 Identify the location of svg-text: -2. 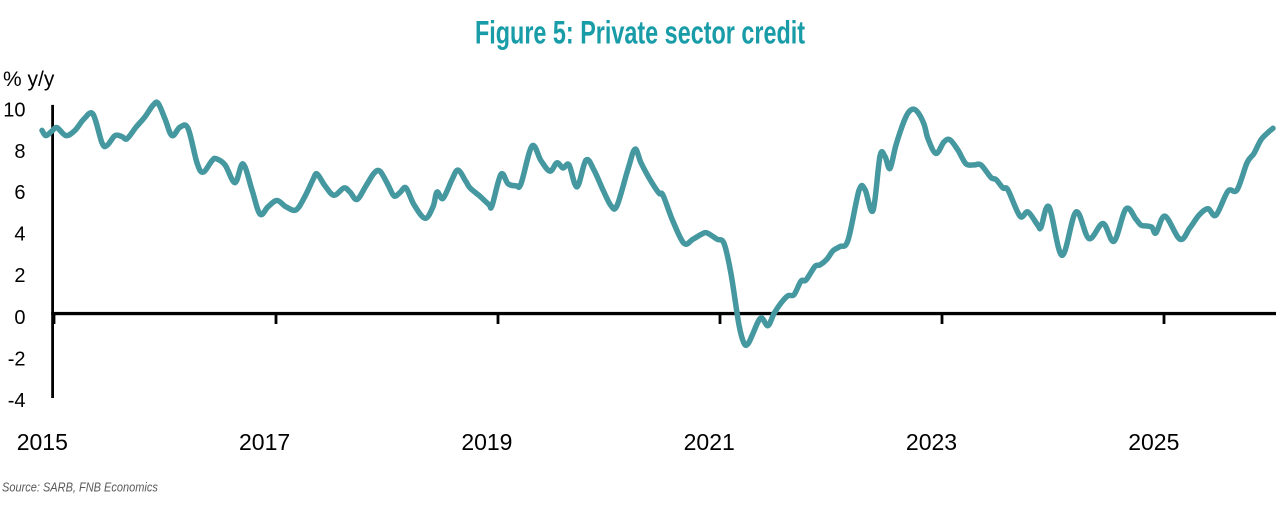
(17, 360).